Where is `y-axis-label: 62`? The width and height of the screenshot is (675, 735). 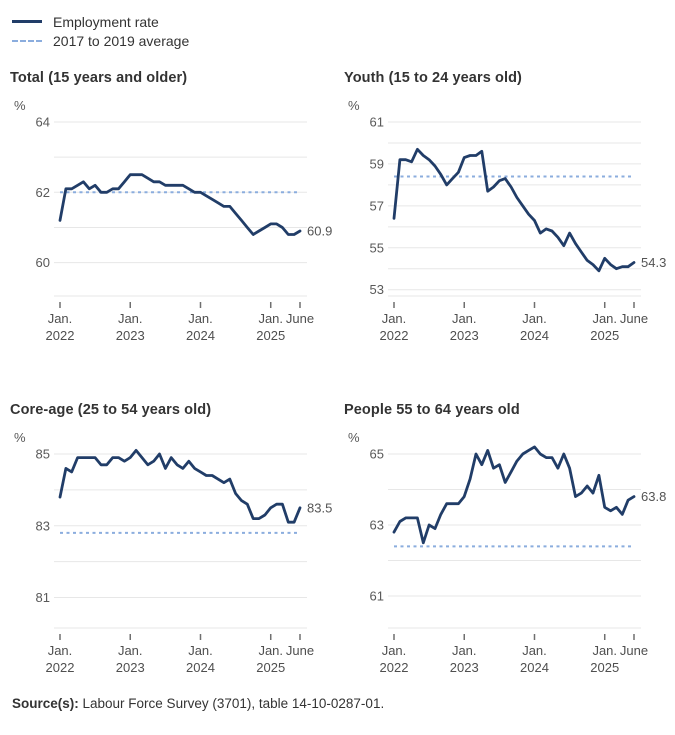
y-axis-label: 62 is located at coordinates (43, 192).